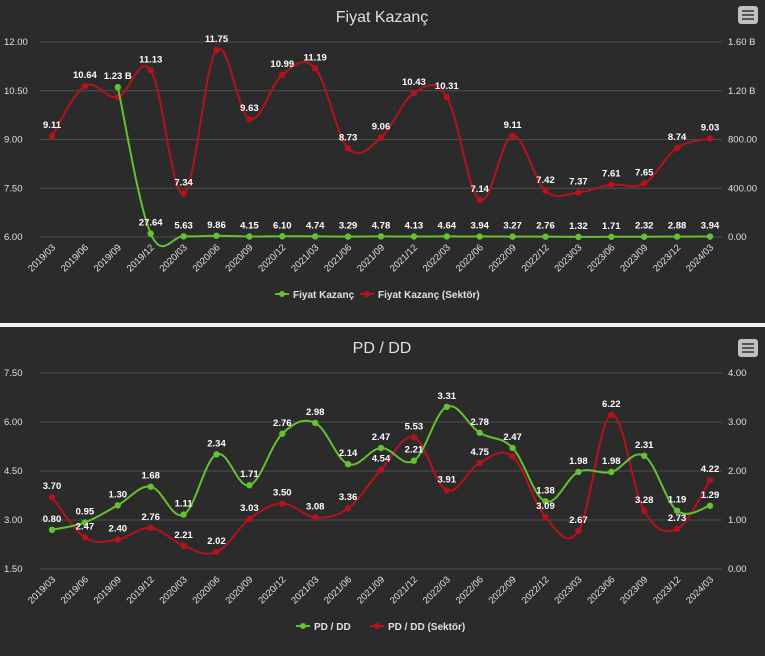 The image size is (765, 656). Describe the element at coordinates (737, 422) in the screenshot. I see `y-right-tick-label: 3.00` at that location.